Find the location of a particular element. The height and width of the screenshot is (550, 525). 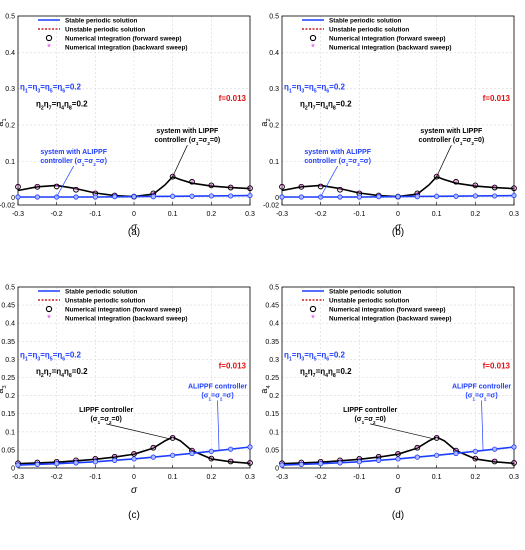

legend-marker-star: * is located at coordinates (49, 48).